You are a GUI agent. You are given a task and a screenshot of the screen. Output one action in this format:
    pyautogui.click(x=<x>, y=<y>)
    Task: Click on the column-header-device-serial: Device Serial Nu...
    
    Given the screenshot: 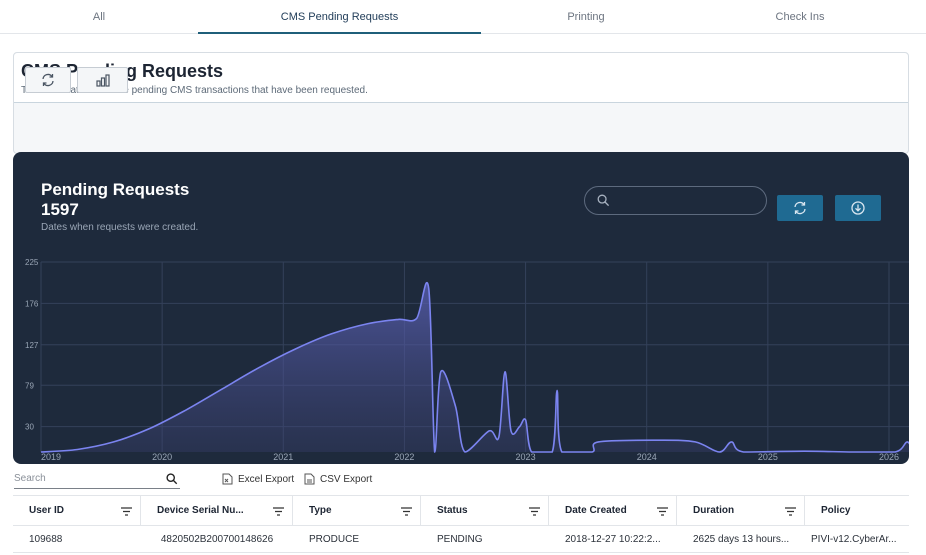 What is the action you would take?
    pyautogui.click(x=217, y=510)
    